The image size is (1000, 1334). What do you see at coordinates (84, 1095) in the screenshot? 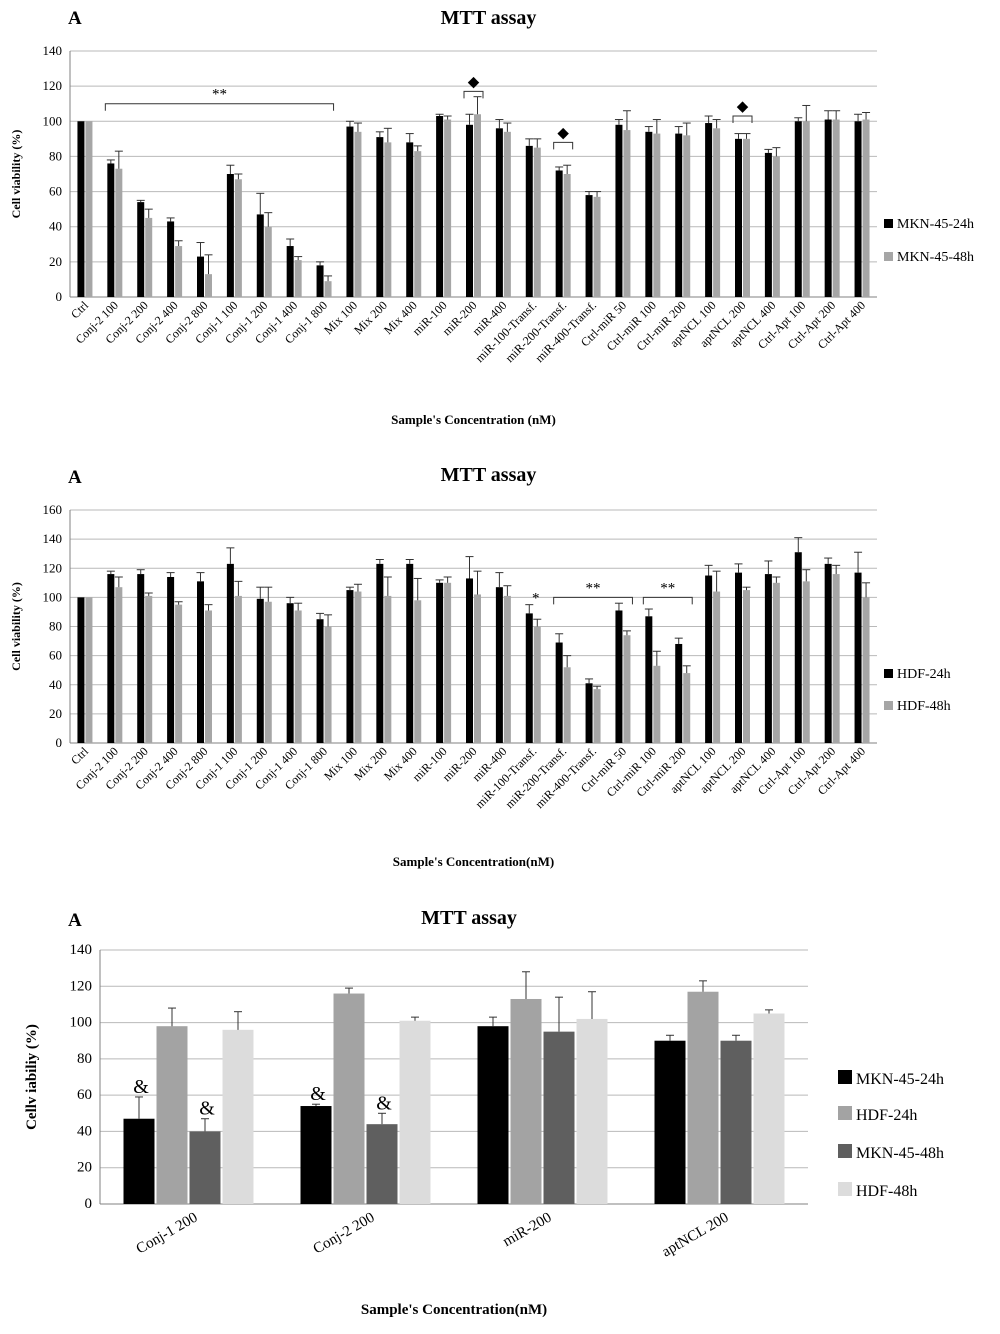
I see `y-tick-label: 60` at bounding box center [84, 1095].